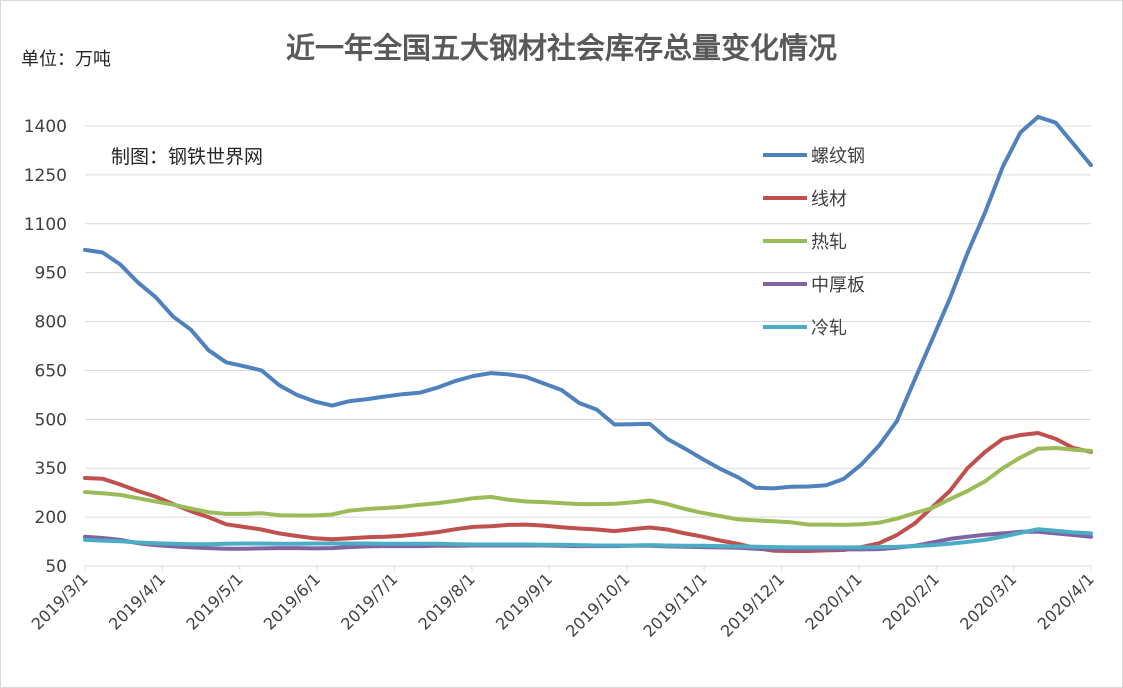 The width and height of the screenshot is (1123, 688). I want to click on chart-legend: 螺纹钢线材热轧中厚板冷轧, so click(814, 240).